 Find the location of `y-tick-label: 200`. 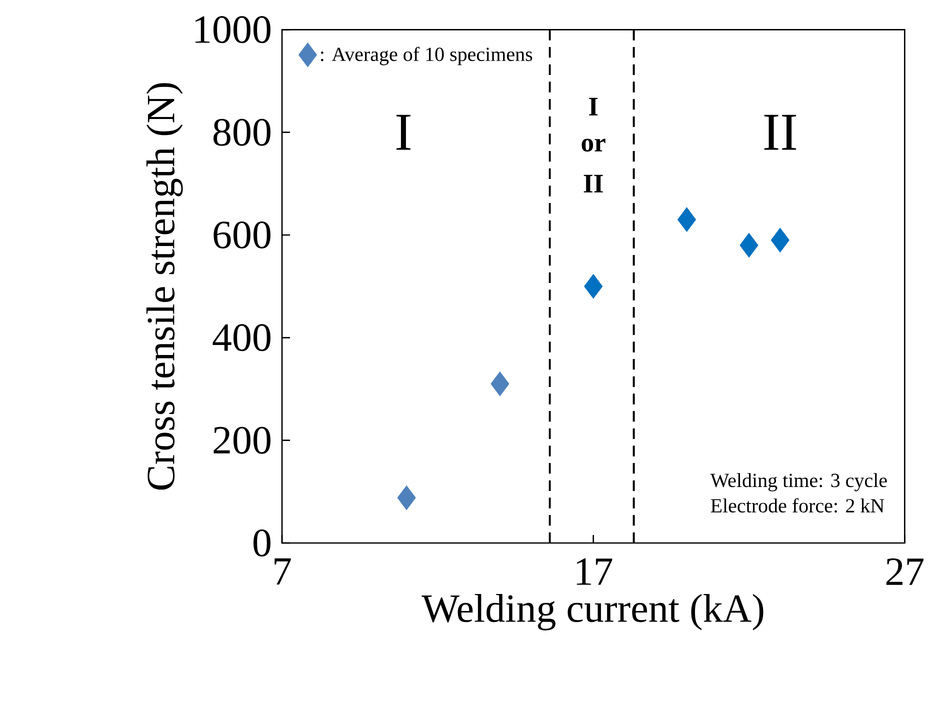

y-tick-label: 200 is located at coordinates (242, 440).